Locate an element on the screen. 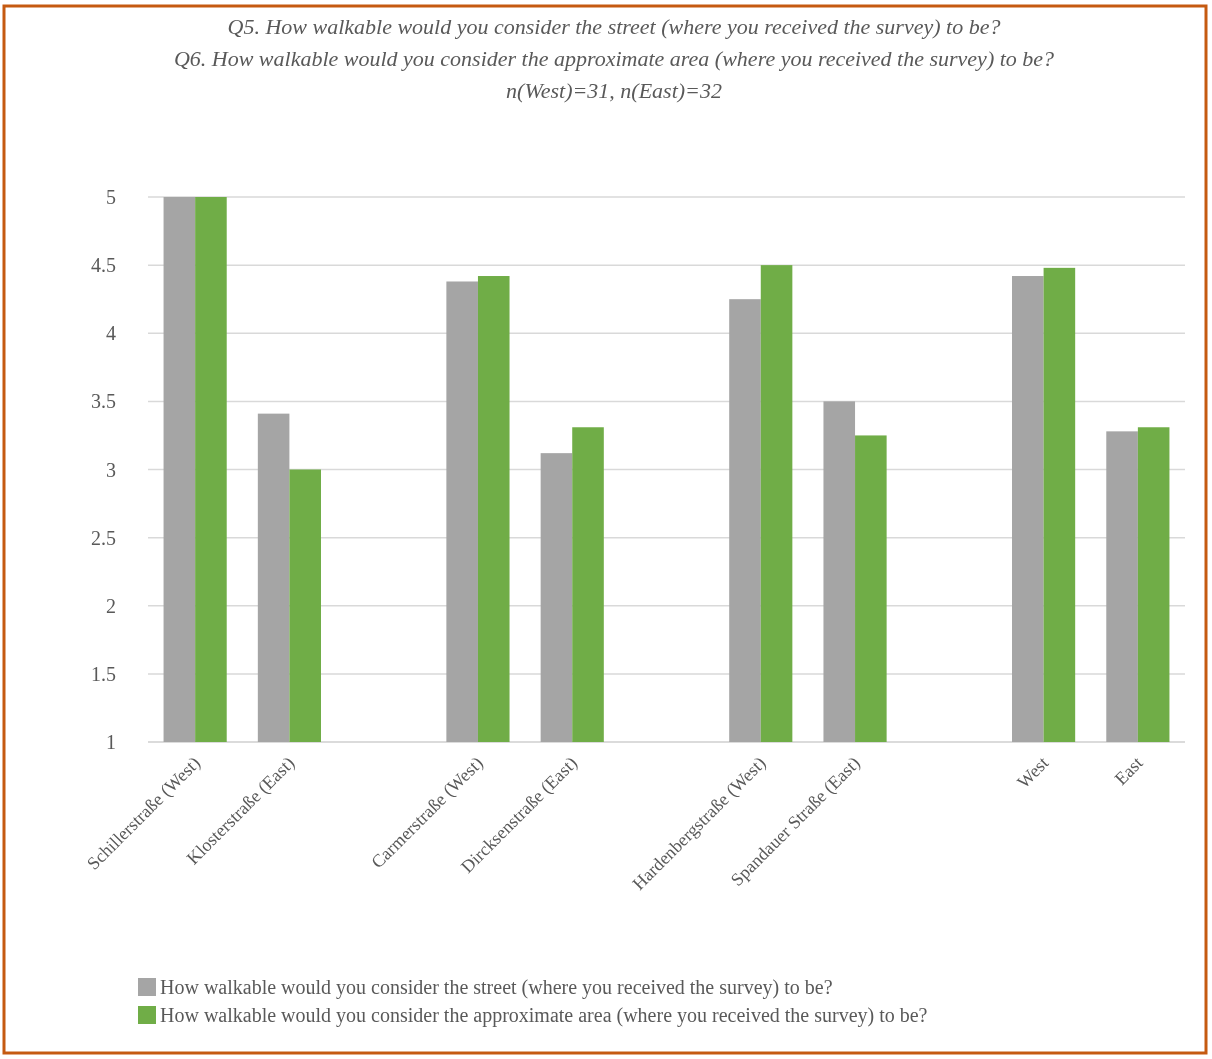  y-tick-label: 4.5 is located at coordinates (103, 265).